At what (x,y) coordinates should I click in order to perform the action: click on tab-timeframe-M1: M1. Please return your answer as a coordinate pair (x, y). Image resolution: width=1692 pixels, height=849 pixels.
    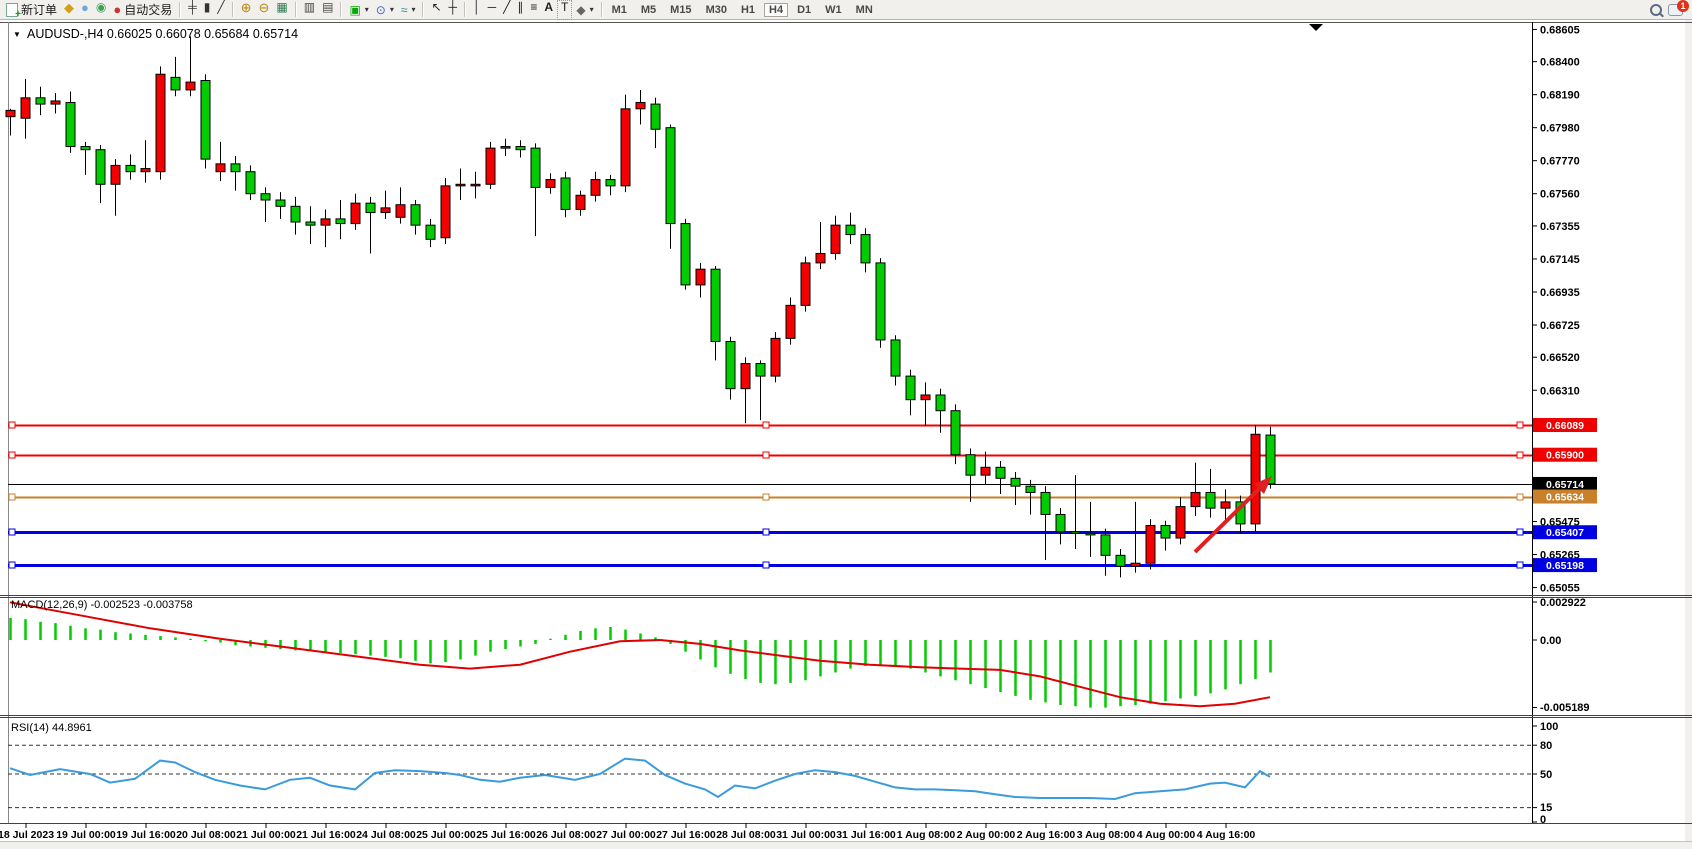
    Looking at the image, I should click on (619, 9).